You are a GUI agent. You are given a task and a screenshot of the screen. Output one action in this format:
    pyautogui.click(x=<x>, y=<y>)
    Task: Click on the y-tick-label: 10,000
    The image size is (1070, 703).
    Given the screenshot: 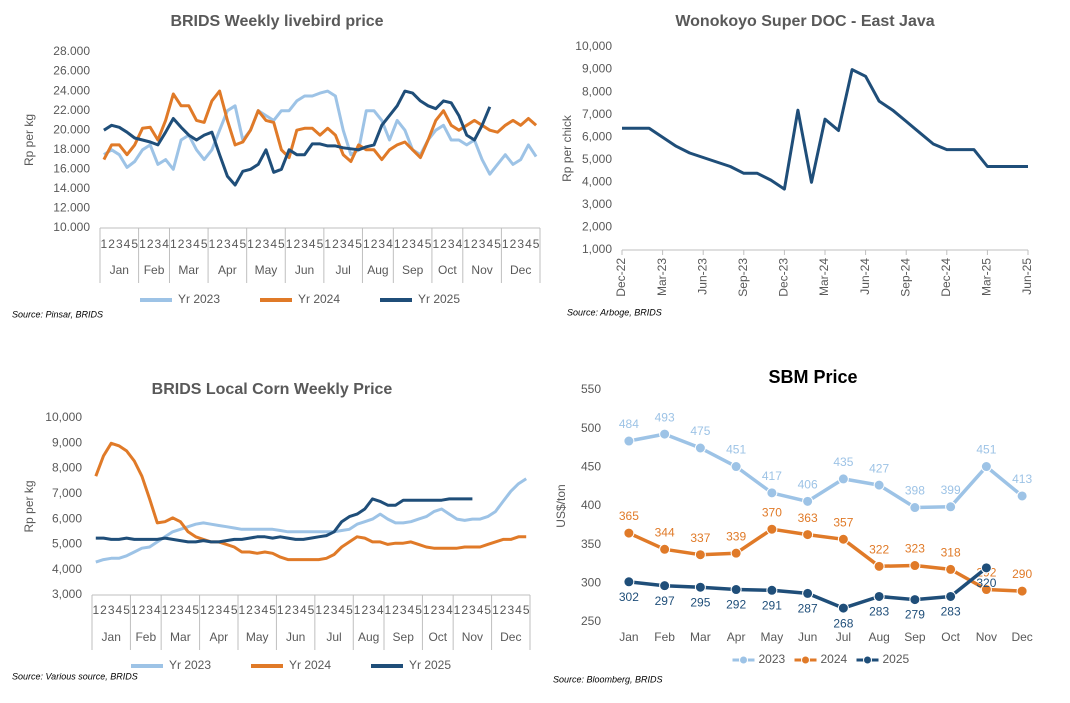 What is the action you would take?
    pyautogui.click(x=63, y=417)
    